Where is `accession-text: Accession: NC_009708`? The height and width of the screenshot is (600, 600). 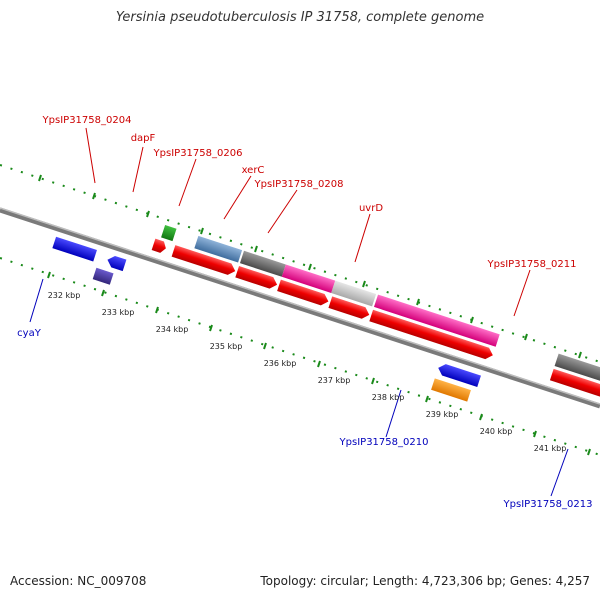
accession-text: Accession: NC_009708 is located at coordinates (78, 581).